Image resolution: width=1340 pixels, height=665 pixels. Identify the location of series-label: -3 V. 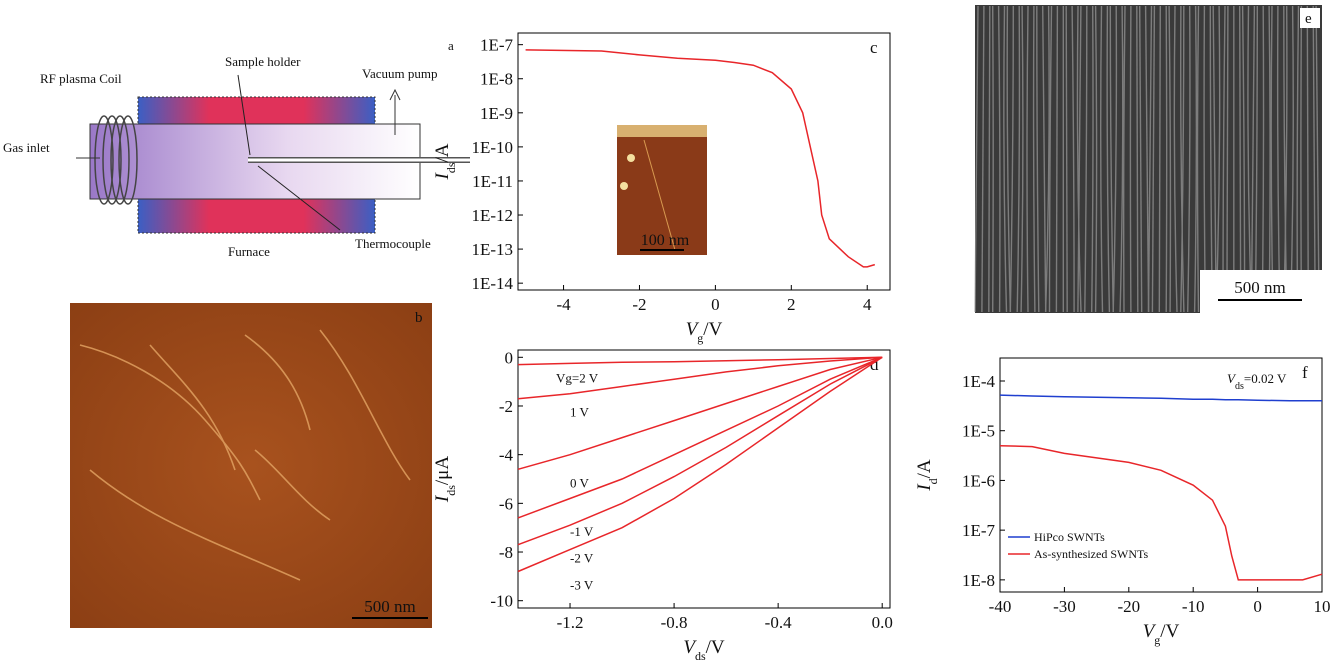
(582, 584).